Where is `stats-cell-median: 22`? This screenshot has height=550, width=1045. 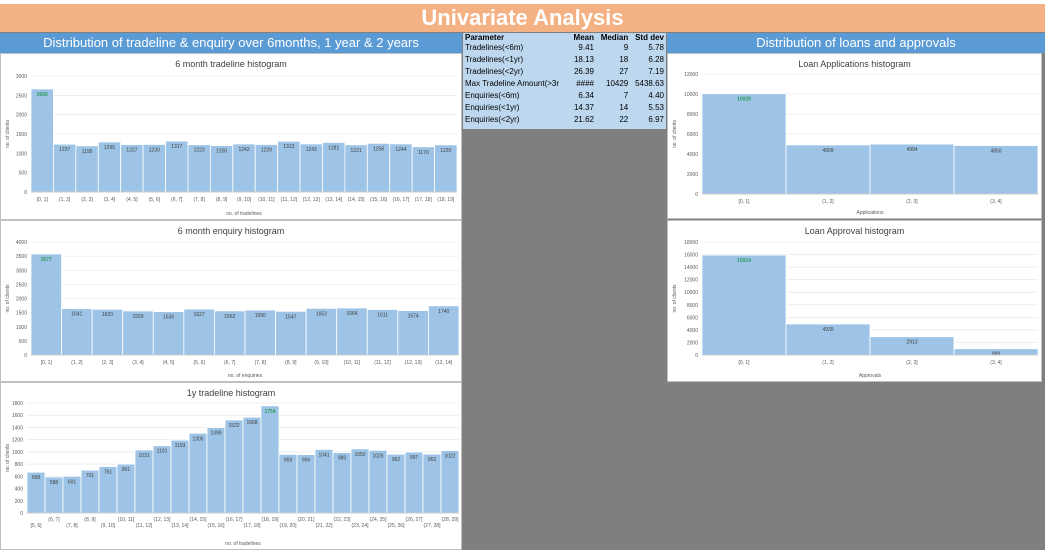
stats-cell-median: 22 is located at coordinates (624, 119).